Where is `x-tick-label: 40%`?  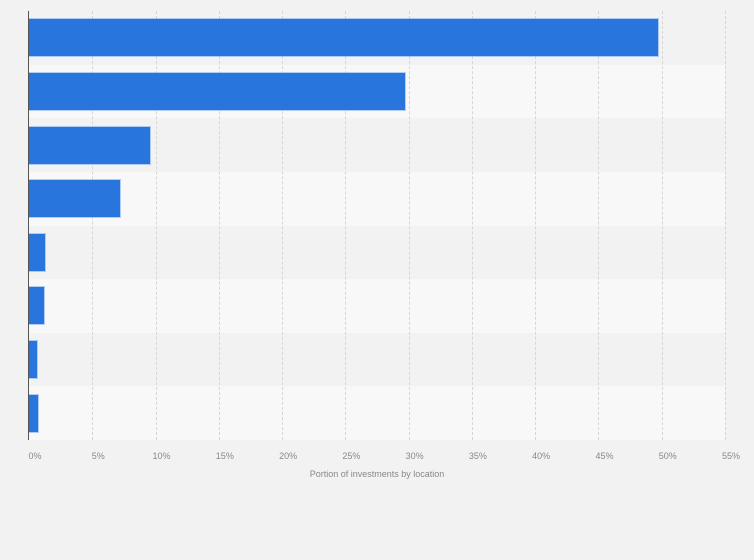 x-tick-label: 40% is located at coordinates (541, 456).